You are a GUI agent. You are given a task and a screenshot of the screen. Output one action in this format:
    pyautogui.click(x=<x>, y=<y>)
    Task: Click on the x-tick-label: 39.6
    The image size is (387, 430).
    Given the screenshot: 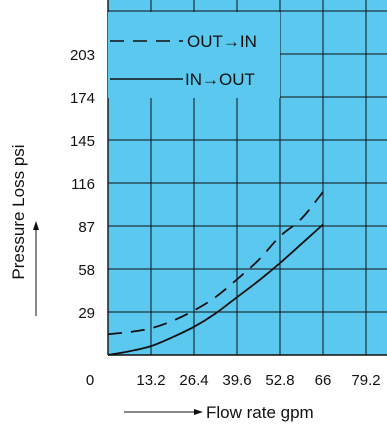 What is the action you would take?
    pyautogui.click(x=236, y=380)
    